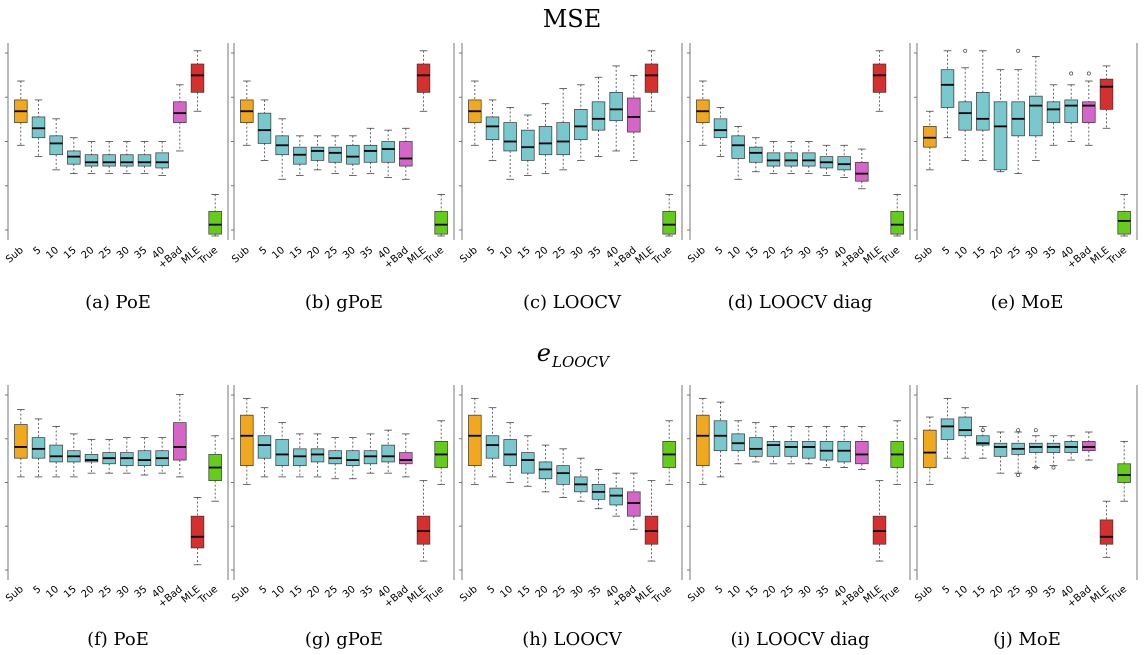 The image size is (1145, 655). What do you see at coordinates (800, 302) in the screenshot?
I see `subfigure-caption: (d) LOOCV diag` at bounding box center [800, 302].